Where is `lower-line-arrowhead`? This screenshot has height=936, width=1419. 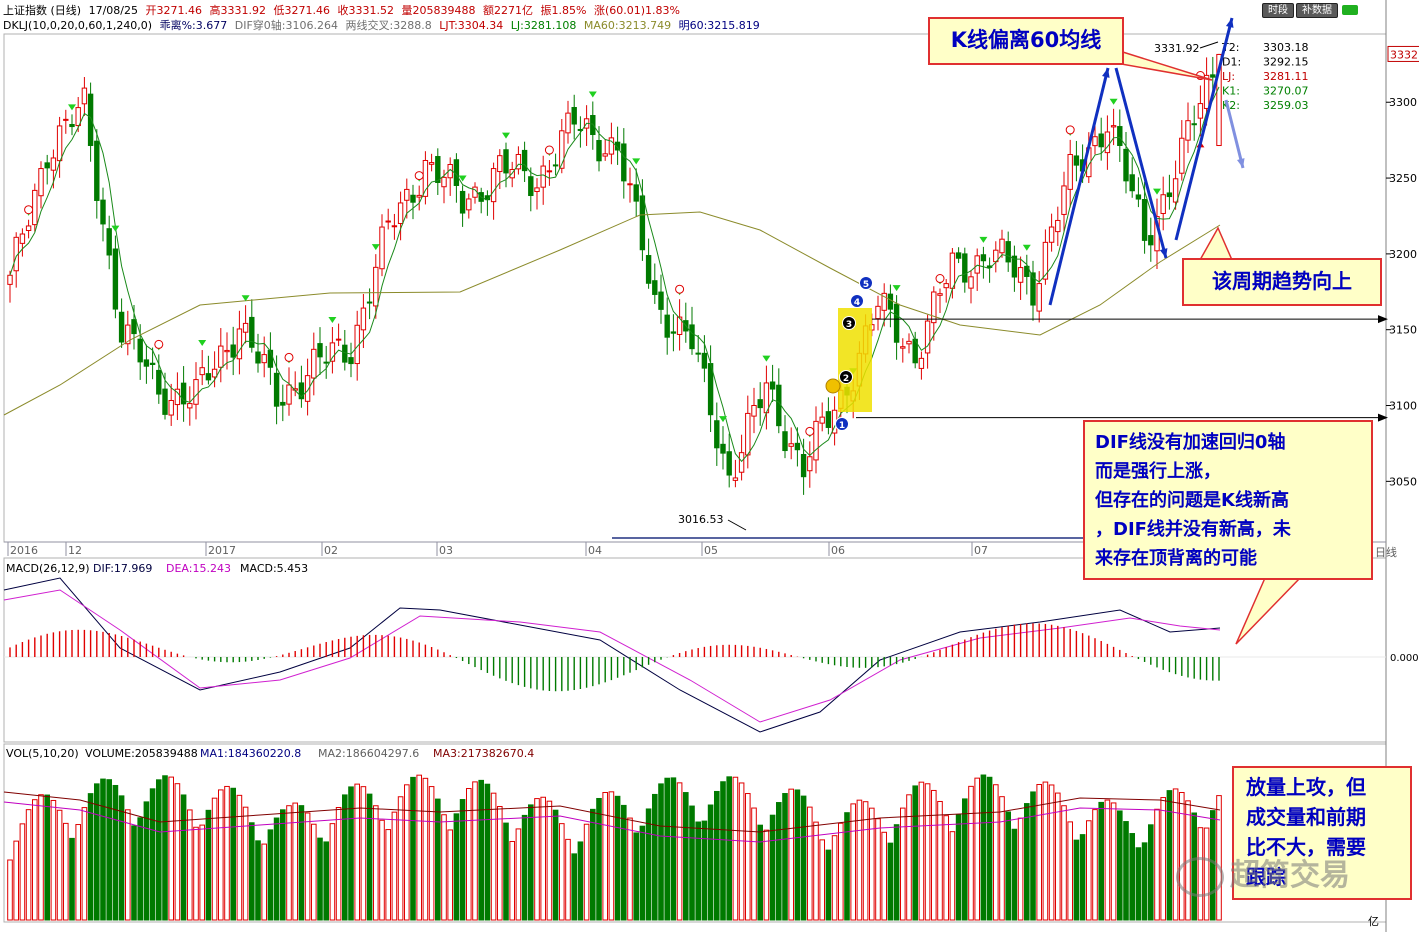 lower-line-arrowhead is located at coordinates (1383, 417).